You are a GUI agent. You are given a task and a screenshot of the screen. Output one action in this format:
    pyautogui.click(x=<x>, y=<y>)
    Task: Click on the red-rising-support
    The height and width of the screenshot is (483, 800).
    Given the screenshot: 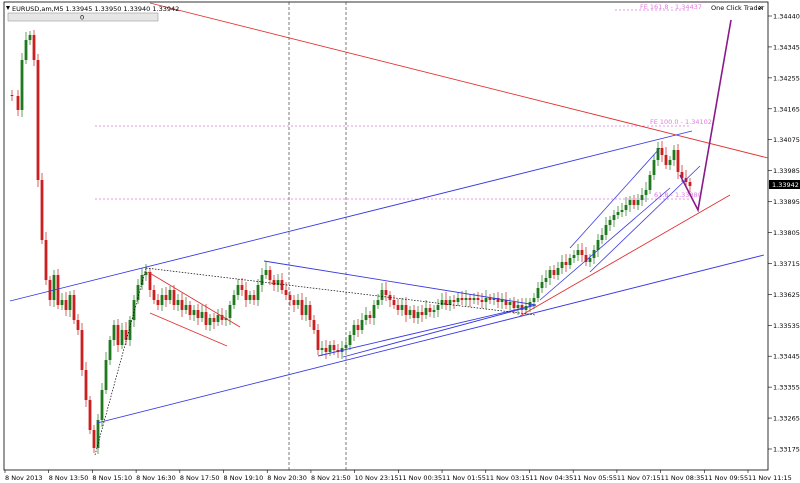 What is the action you would take?
    pyautogui.click(x=625, y=255)
    